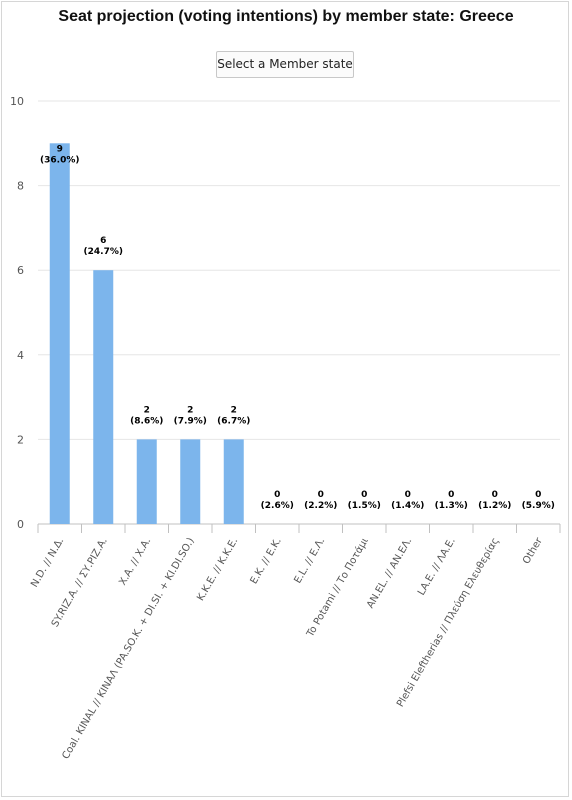 The height and width of the screenshot is (800, 572). Describe the element at coordinates (20, 524) in the screenshot. I see `y-tick-label: 0` at that location.